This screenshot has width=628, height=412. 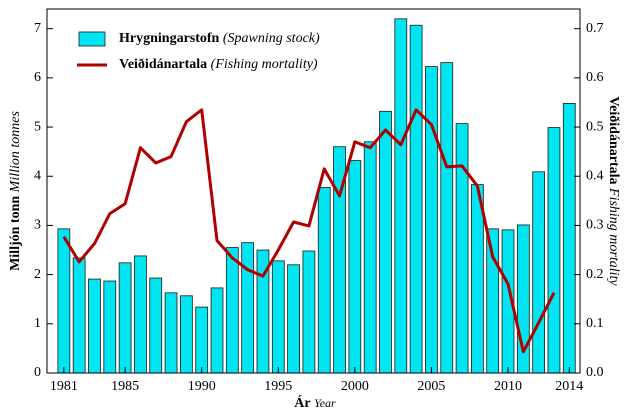 What do you see at coordinates (37, 225) in the screenshot?
I see `y-tick-label: 3` at bounding box center [37, 225].